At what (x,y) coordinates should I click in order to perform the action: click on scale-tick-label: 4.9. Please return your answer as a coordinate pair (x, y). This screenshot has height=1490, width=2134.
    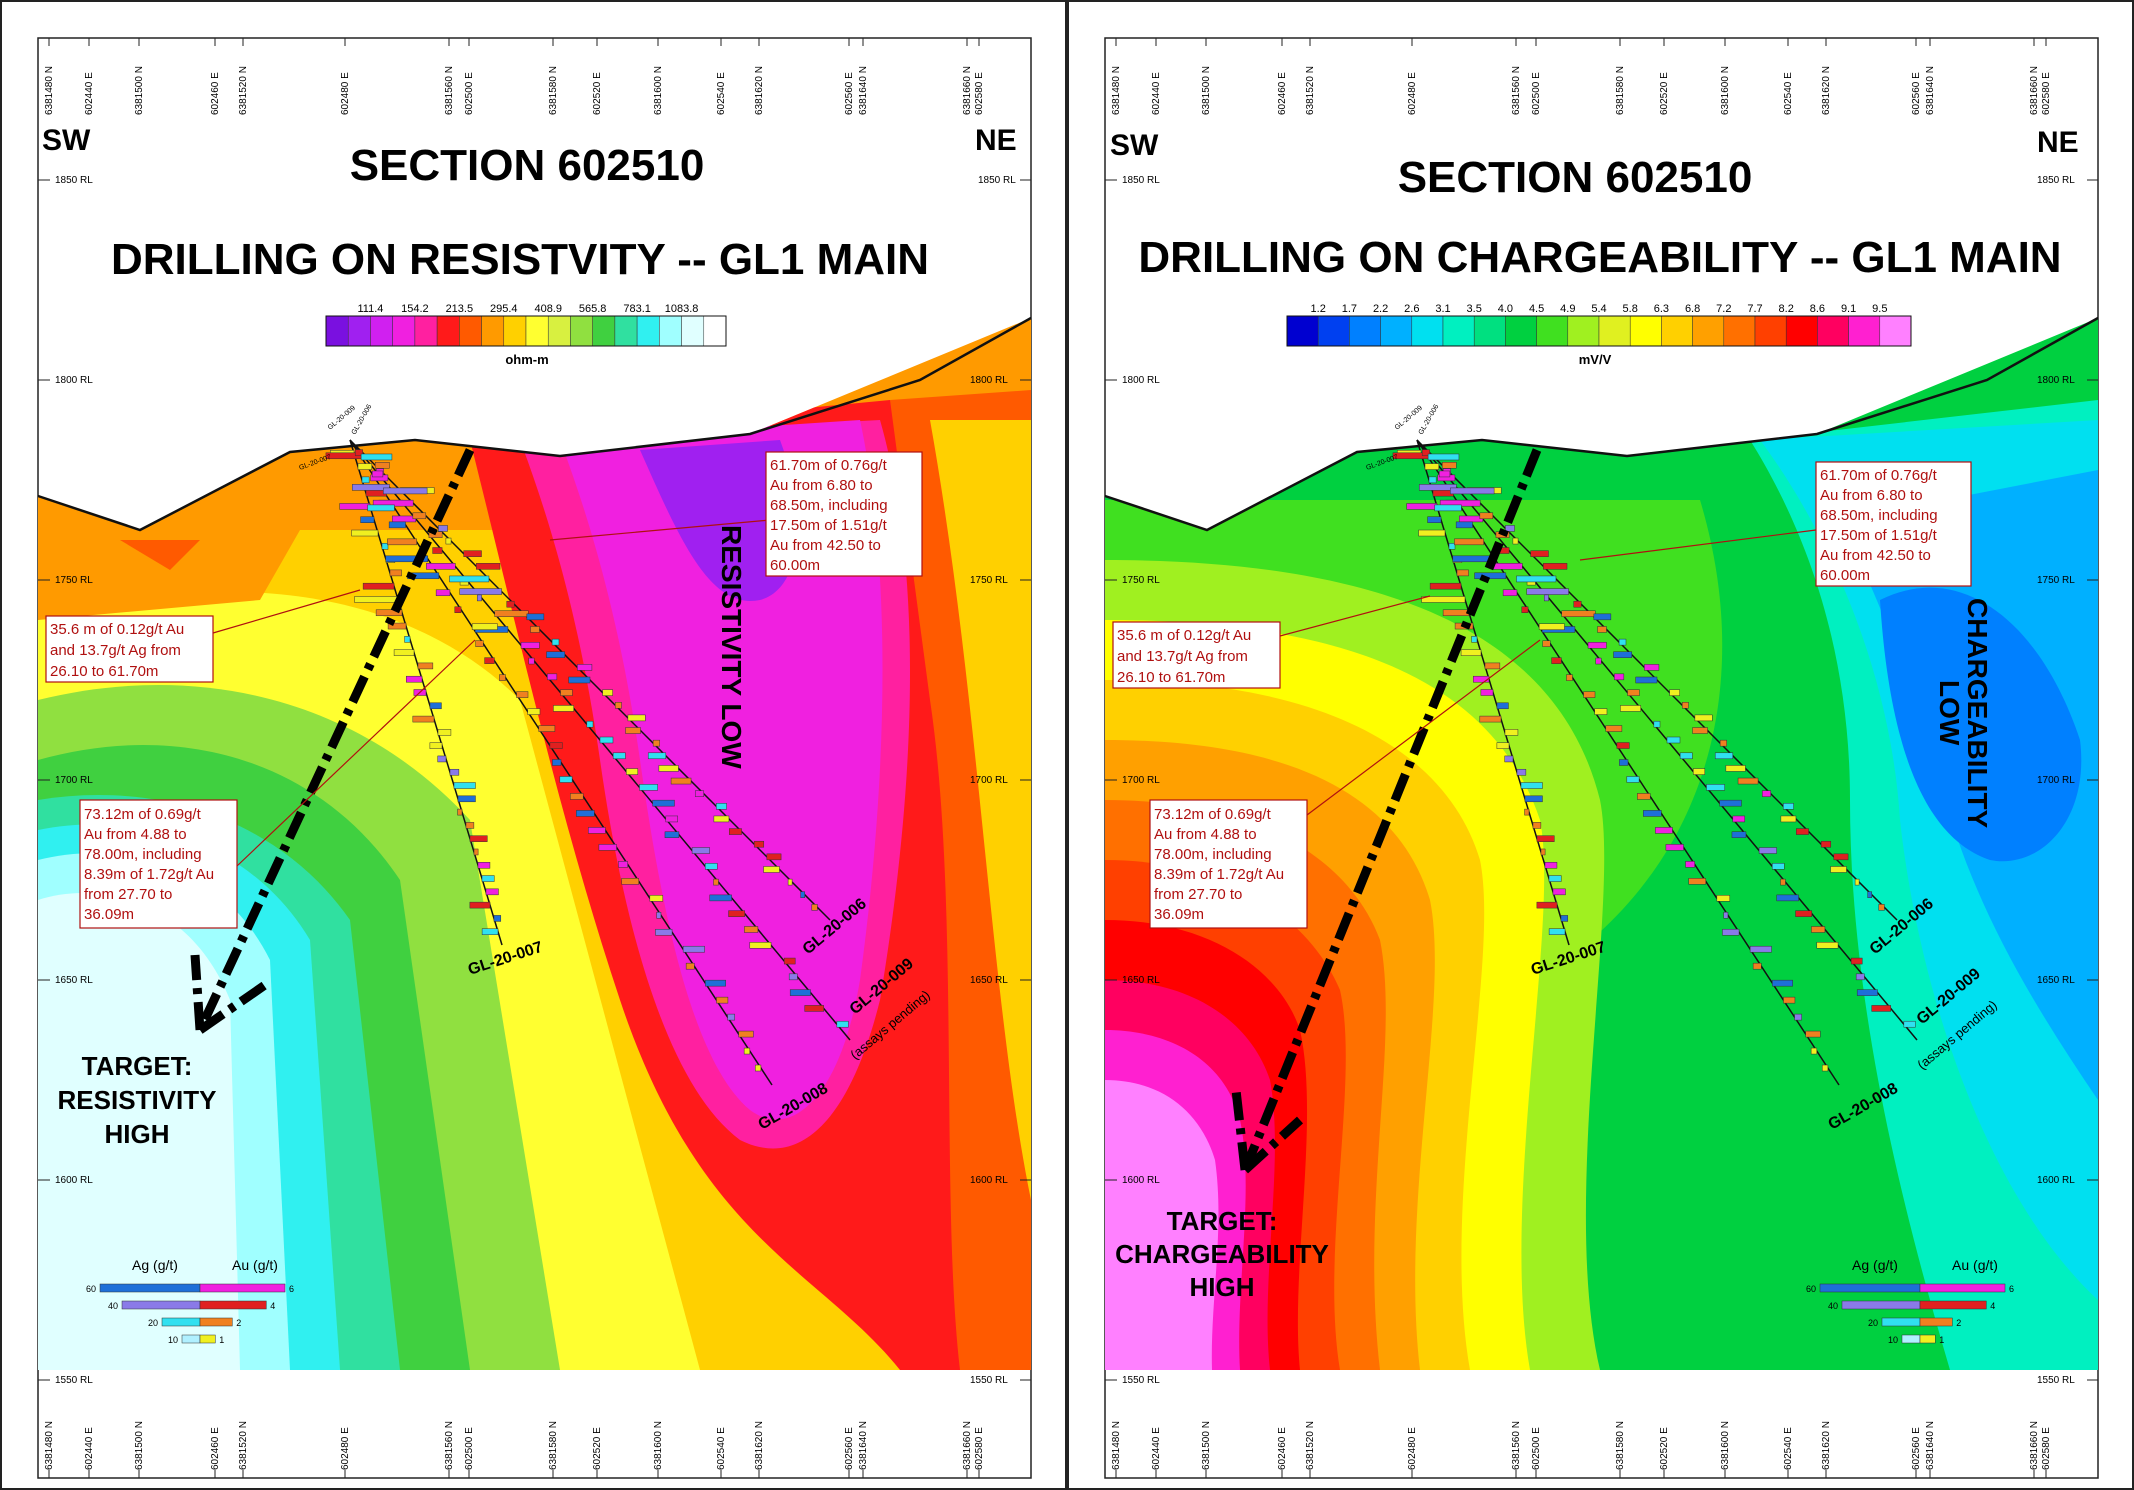
    Looking at the image, I should click on (1567, 309).